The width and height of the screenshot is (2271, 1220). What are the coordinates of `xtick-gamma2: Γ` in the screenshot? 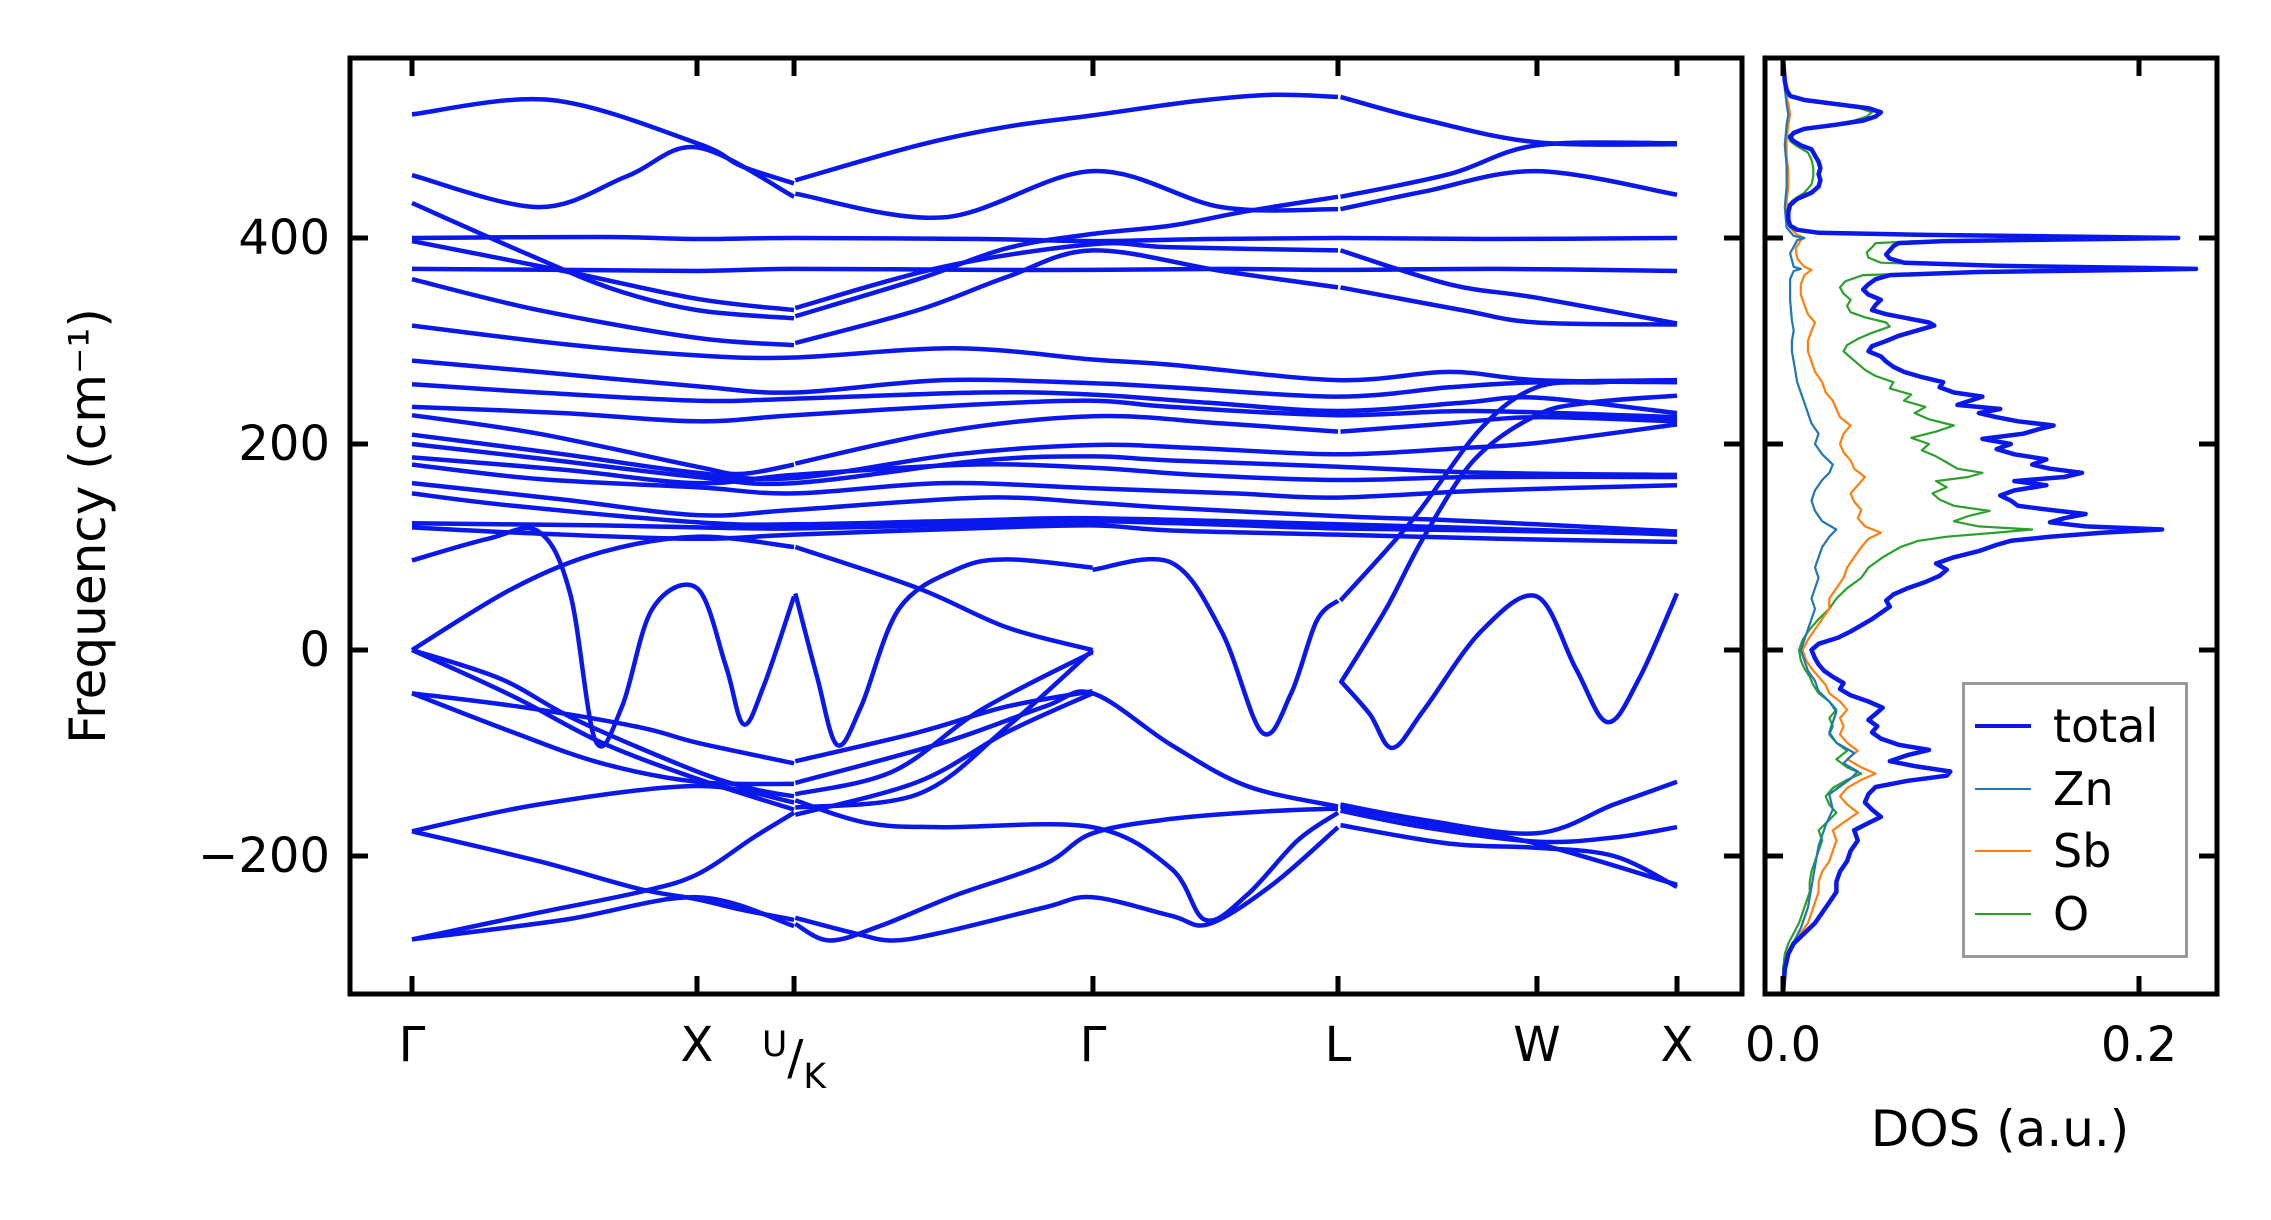 It's located at (1093, 1045).